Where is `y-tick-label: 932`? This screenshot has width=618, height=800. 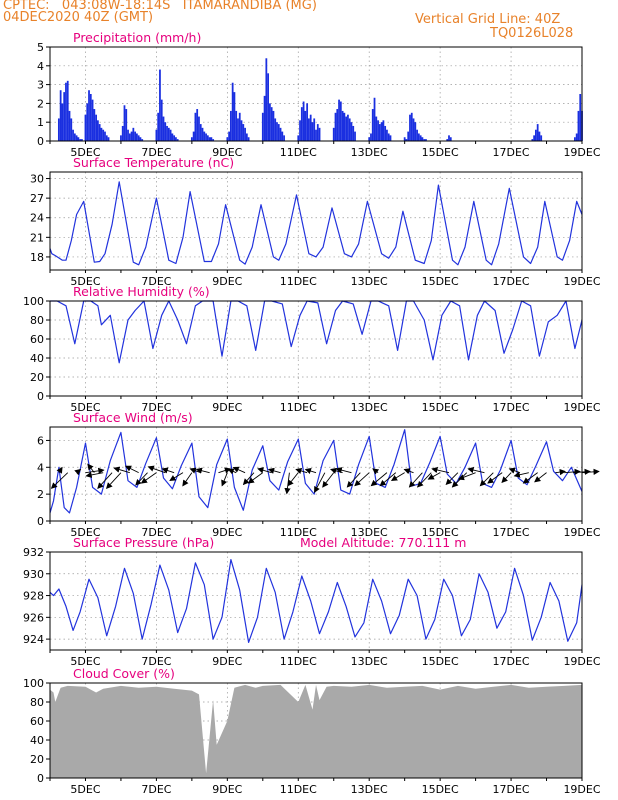 y-tick-label: 932 is located at coordinates (33, 552).